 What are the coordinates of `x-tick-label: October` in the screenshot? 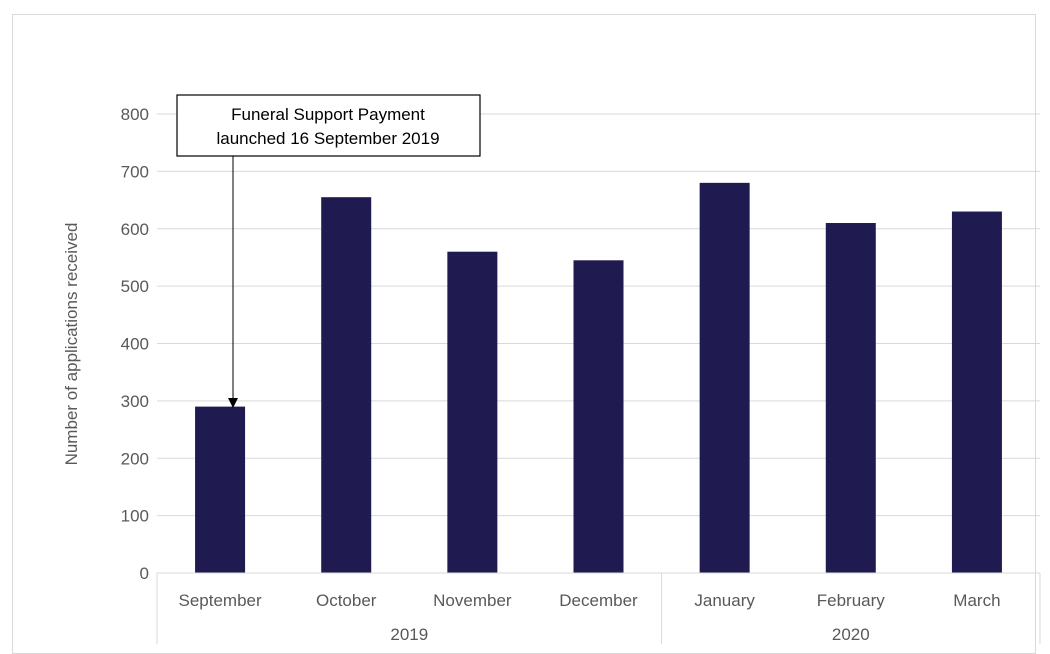 It's located at (346, 600).